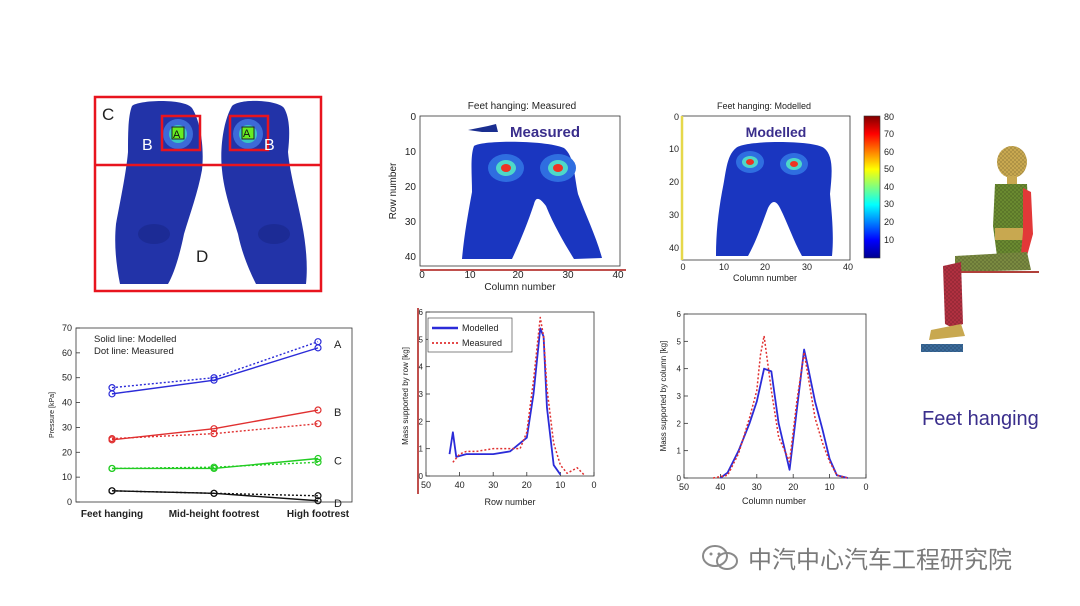 This screenshot has height=606, width=1080. What do you see at coordinates (214, 514) in the screenshot?
I see `x-tick-label: Mid-height footrest` at bounding box center [214, 514].